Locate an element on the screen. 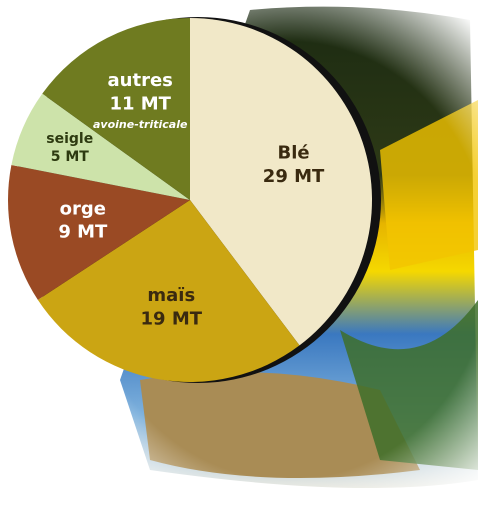  category-label: Blé is located at coordinates (294, 153).